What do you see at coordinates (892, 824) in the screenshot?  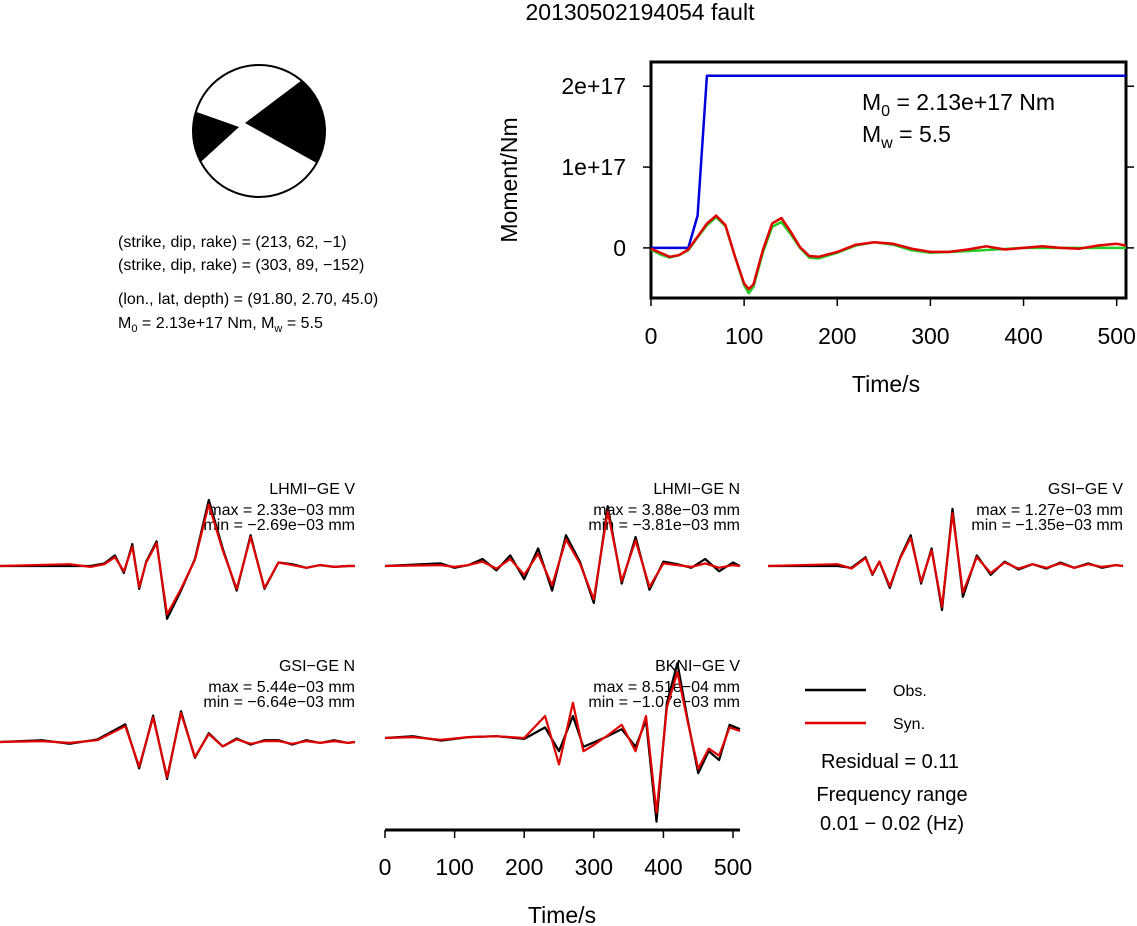 I see `frequency-range-value: 0.01 − 0.02 (Hz)` at bounding box center [892, 824].